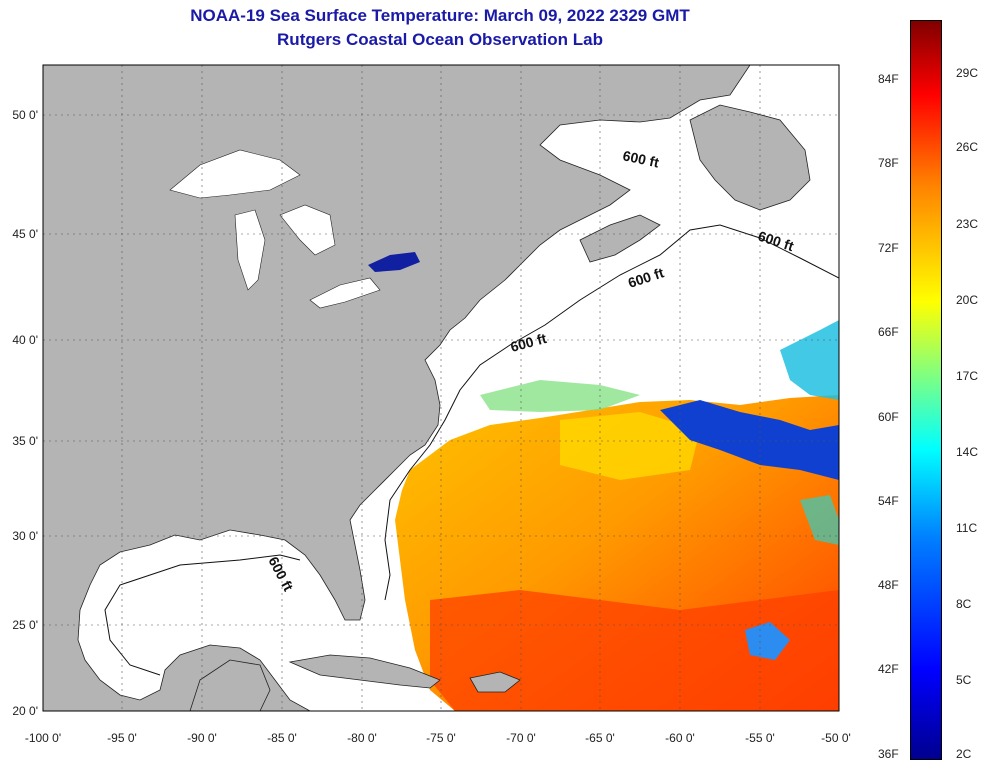 The height and width of the screenshot is (770, 984). What do you see at coordinates (230, 685) in the screenshot?
I see `yucatan-land` at bounding box center [230, 685].